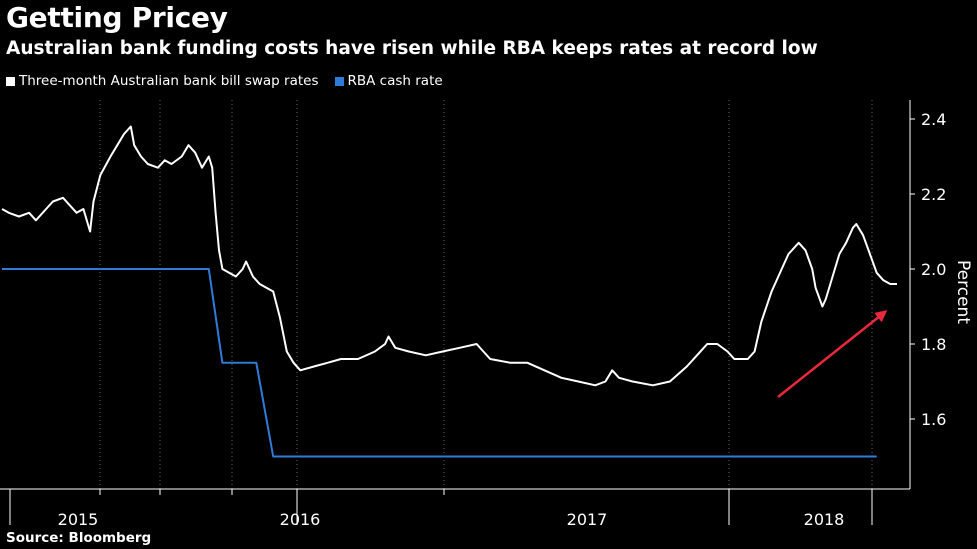  I want to click on legend-swatch-rba, so click(339, 81).